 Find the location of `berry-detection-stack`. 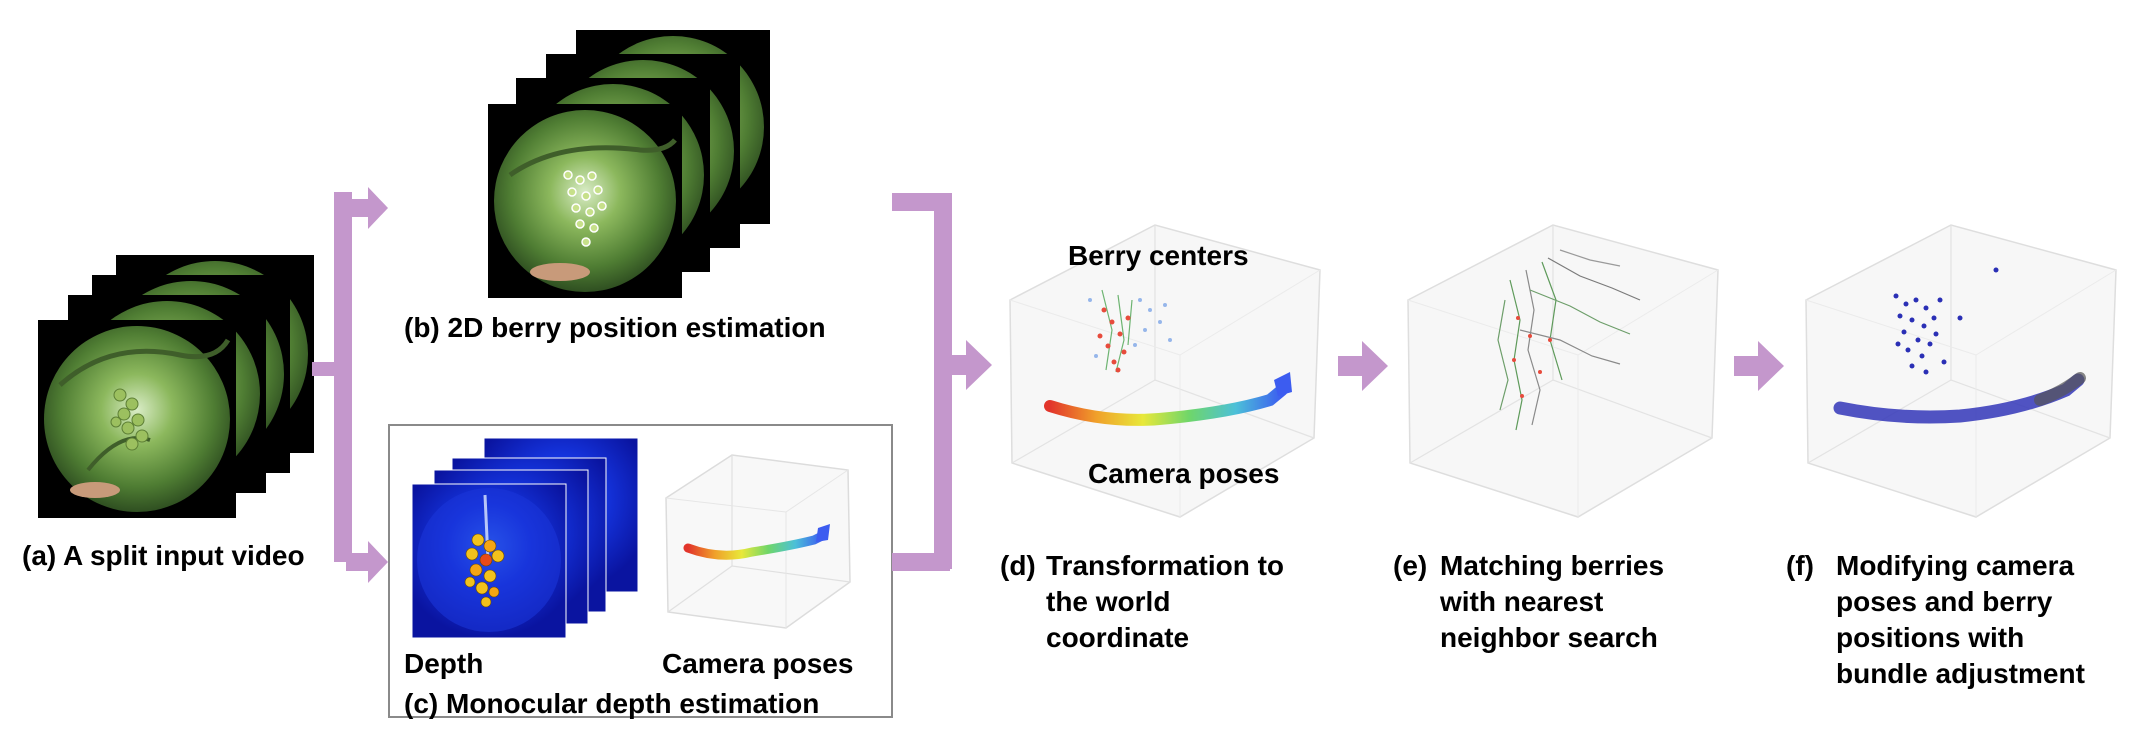

berry-detection-stack is located at coordinates (629, 164).